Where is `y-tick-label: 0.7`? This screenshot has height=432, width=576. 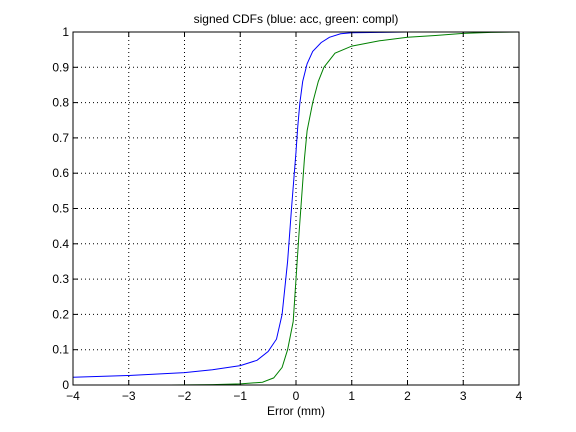 y-tick-label: 0.7 is located at coordinates (60, 138).